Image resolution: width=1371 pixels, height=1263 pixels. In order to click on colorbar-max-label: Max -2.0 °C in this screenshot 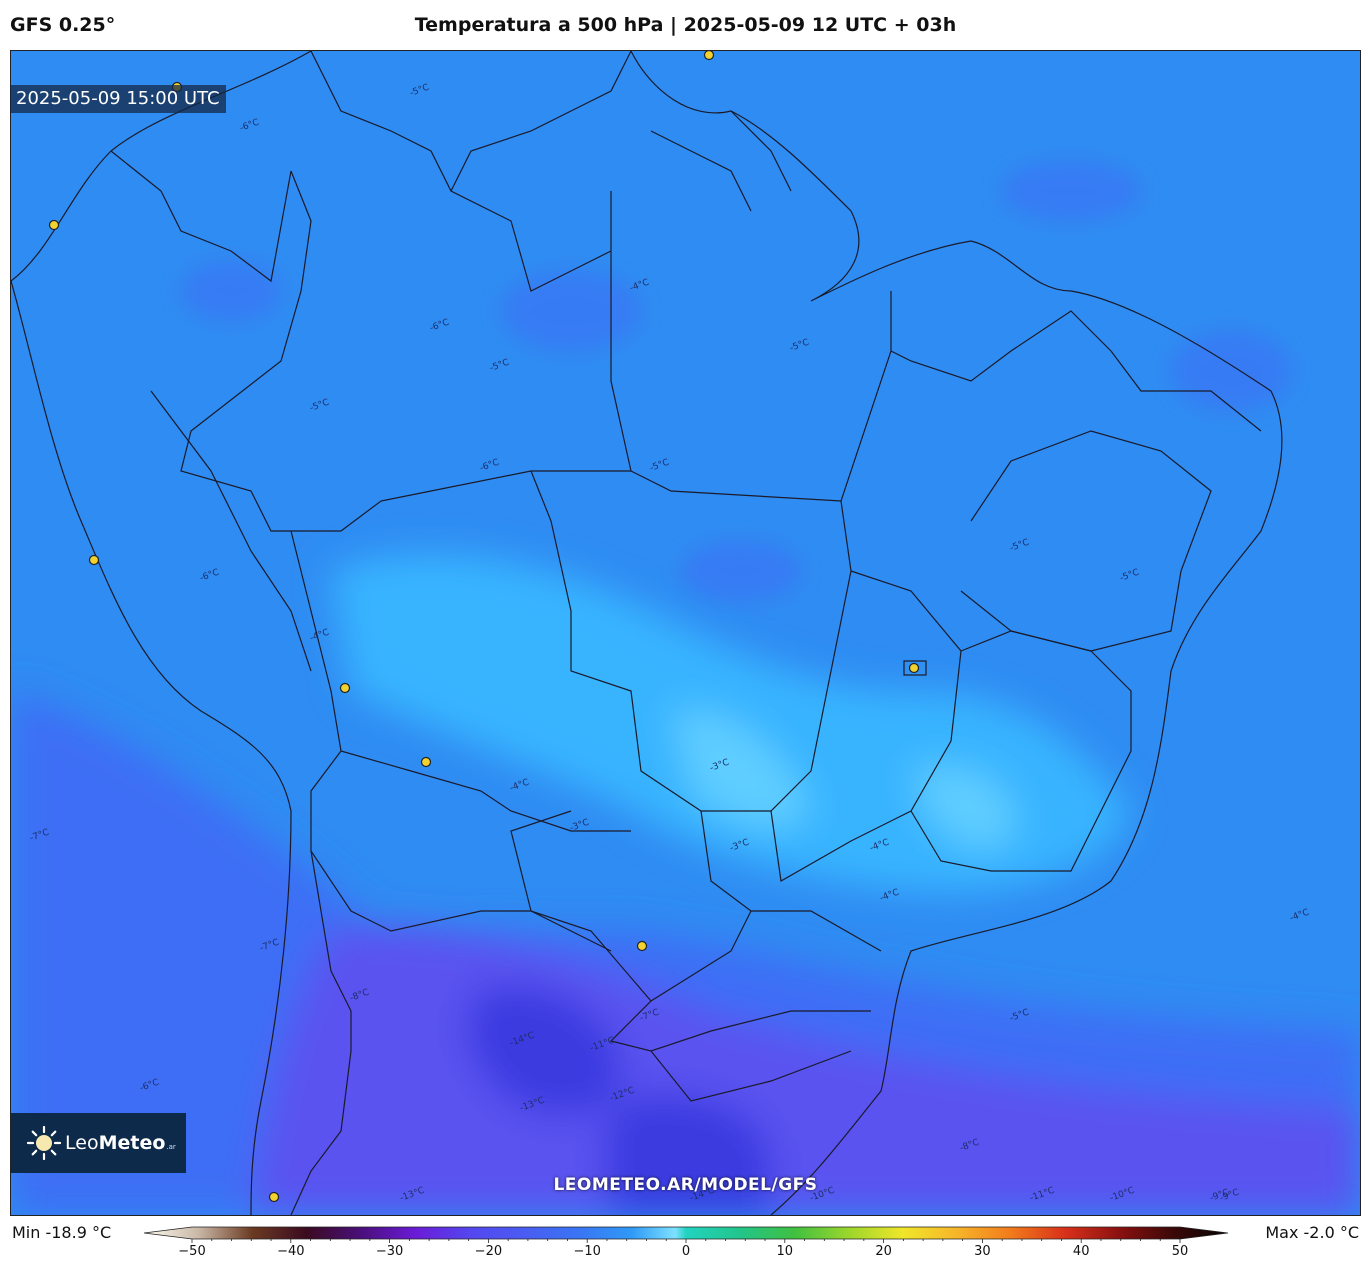, I will do `click(1312, 1232)`.